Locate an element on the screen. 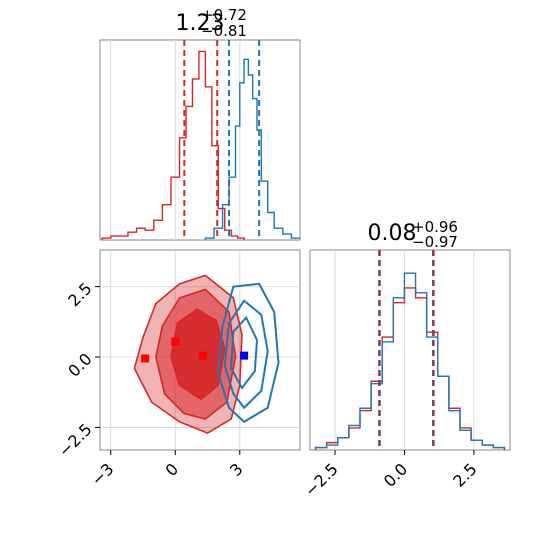  title-param-1-plus: +0.96 is located at coordinates (435, 227).